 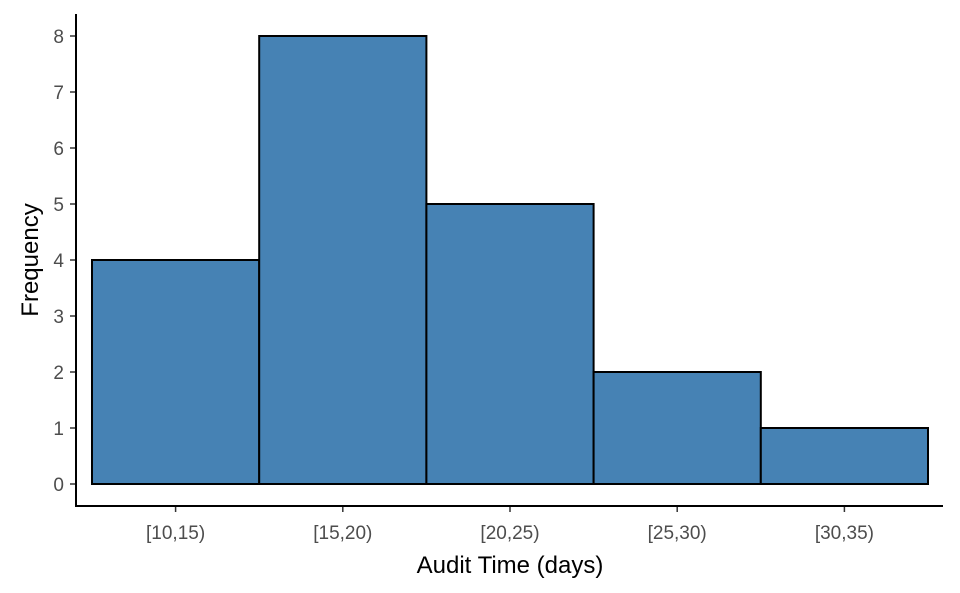 What do you see at coordinates (30, 259) in the screenshot?
I see `y-axis-title: Frequency` at bounding box center [30, 259].